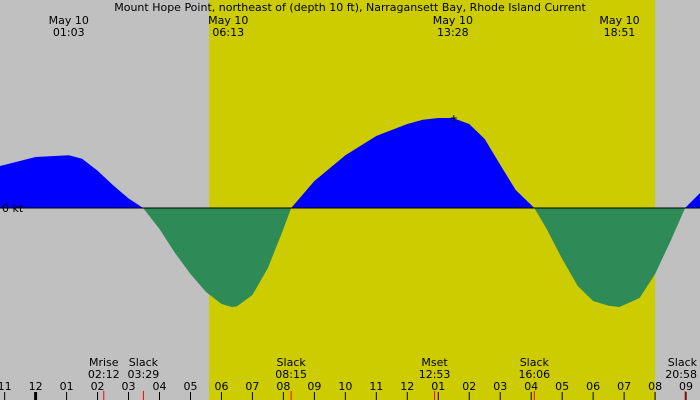 This screenshot has width=700, height=400. I want to click on x-tick-label-21: 08, so click(655, 386).